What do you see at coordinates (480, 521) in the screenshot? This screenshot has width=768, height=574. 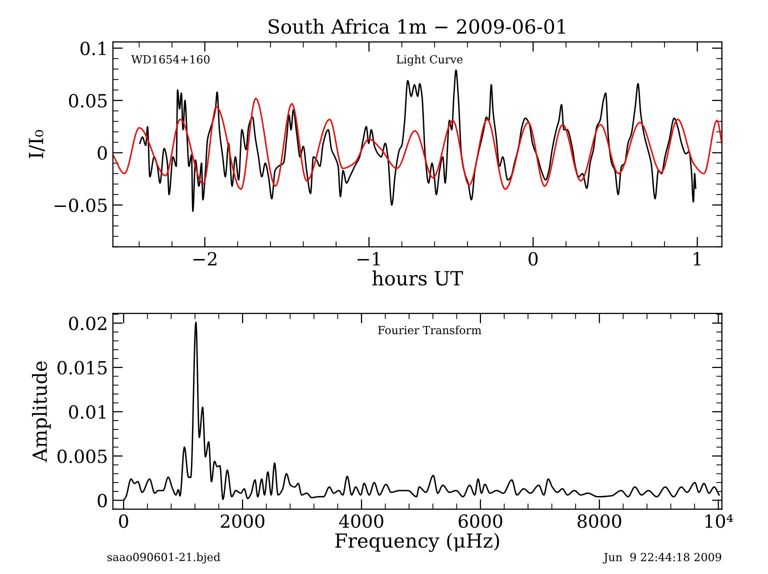 I see `x-tick-label: 6000` at bounding box center [480, 521].